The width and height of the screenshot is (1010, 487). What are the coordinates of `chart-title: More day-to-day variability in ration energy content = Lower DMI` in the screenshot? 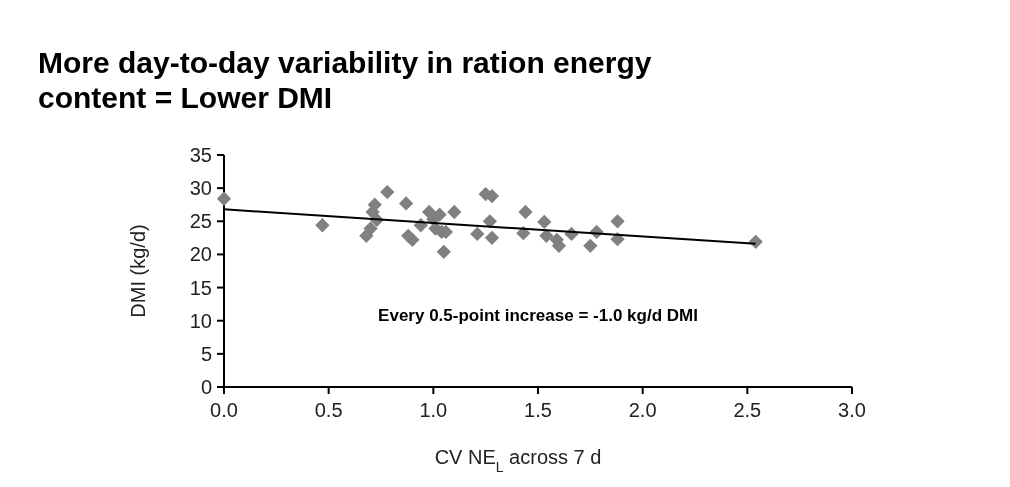 It's located at (345, 80).